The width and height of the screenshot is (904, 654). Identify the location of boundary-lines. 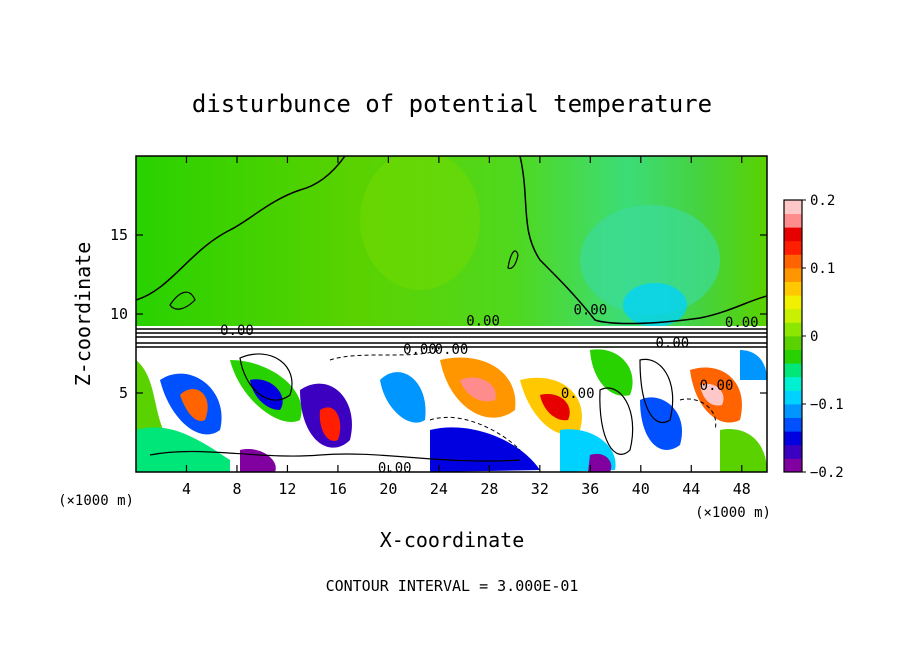
(451, 338).